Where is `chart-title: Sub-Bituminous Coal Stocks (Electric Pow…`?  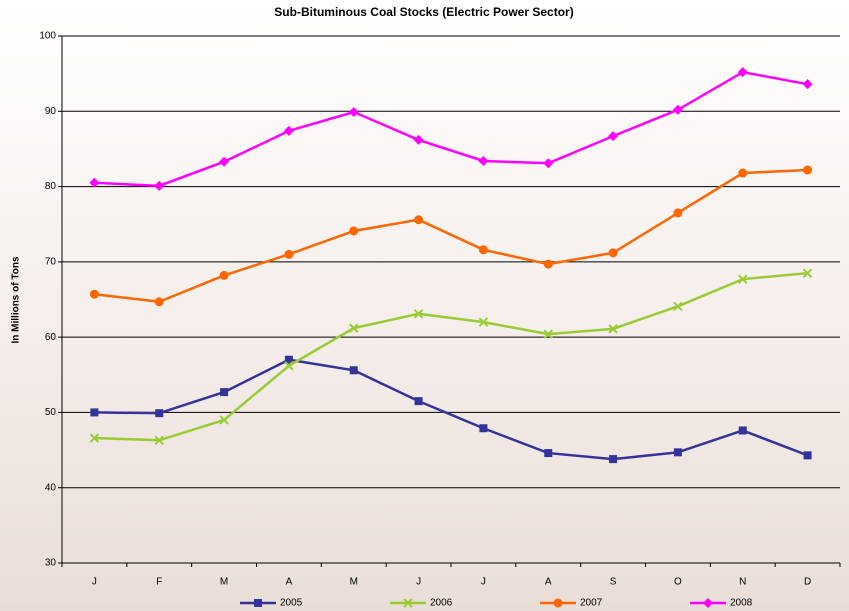 chart-title: Sub-Bituminous Coal Stocks (Electric Pow… is located at coordinates (423, 12).